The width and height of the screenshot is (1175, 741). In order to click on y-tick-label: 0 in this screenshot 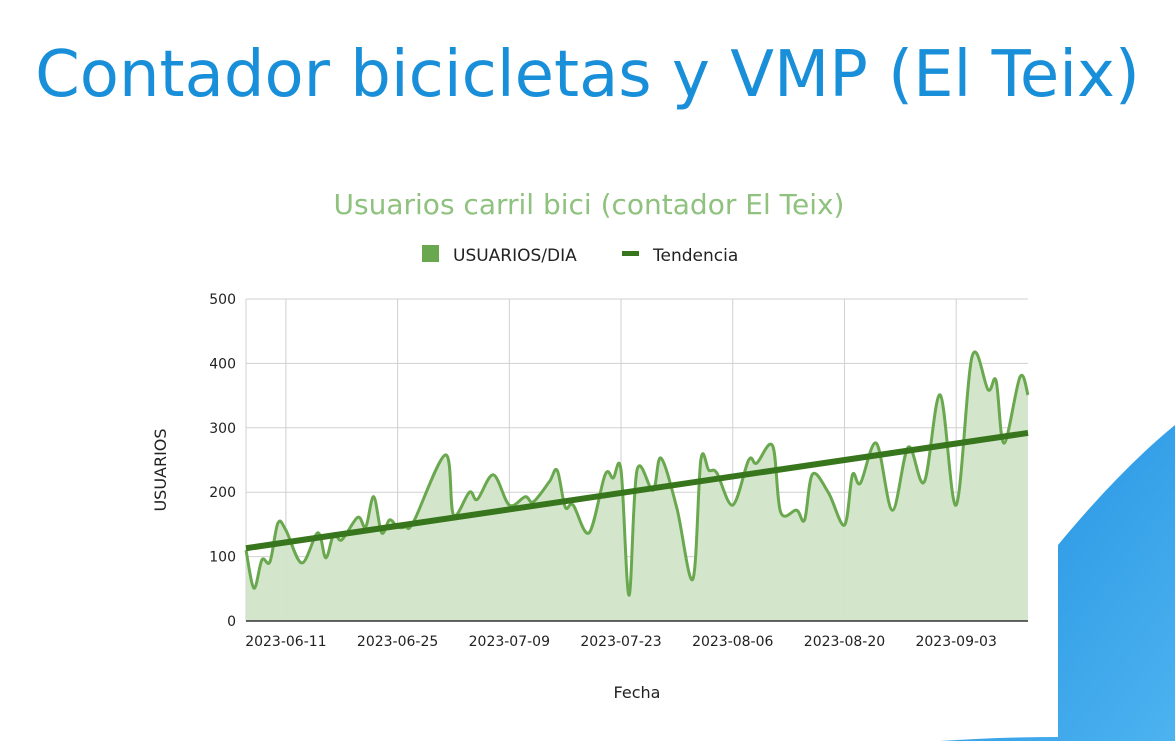, I will do `click(231, 622)`.